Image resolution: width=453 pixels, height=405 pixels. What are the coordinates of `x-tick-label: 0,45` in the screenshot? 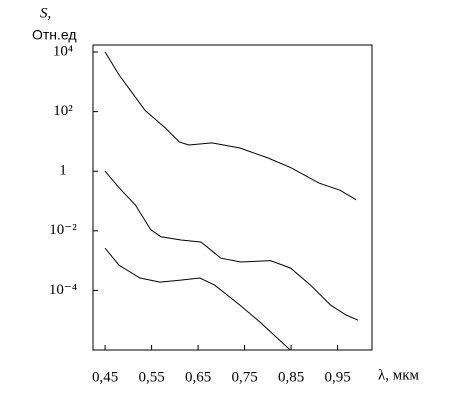 It's located at (105, 377).